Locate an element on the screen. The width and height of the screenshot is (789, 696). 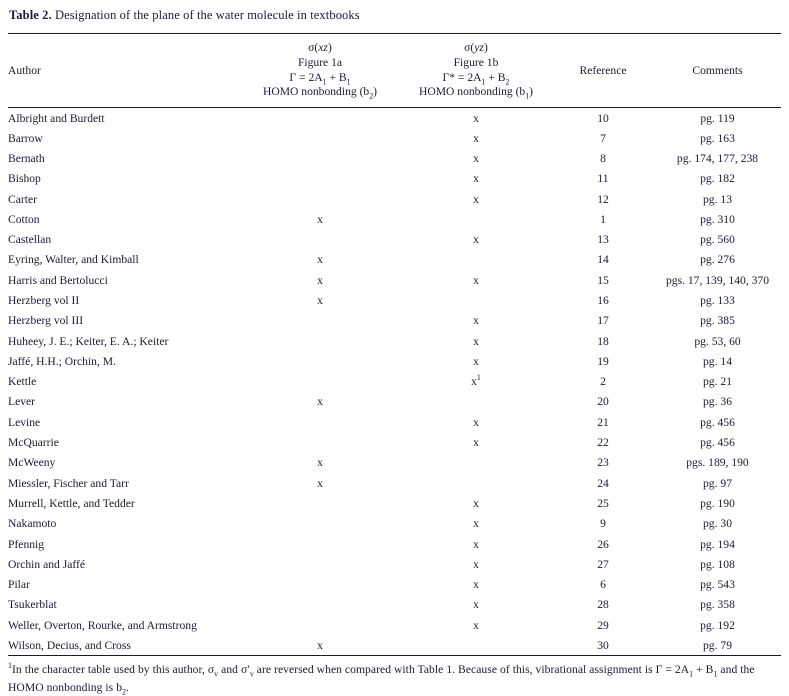
column-header-comments: Comments is located at coordinates (717, 71).